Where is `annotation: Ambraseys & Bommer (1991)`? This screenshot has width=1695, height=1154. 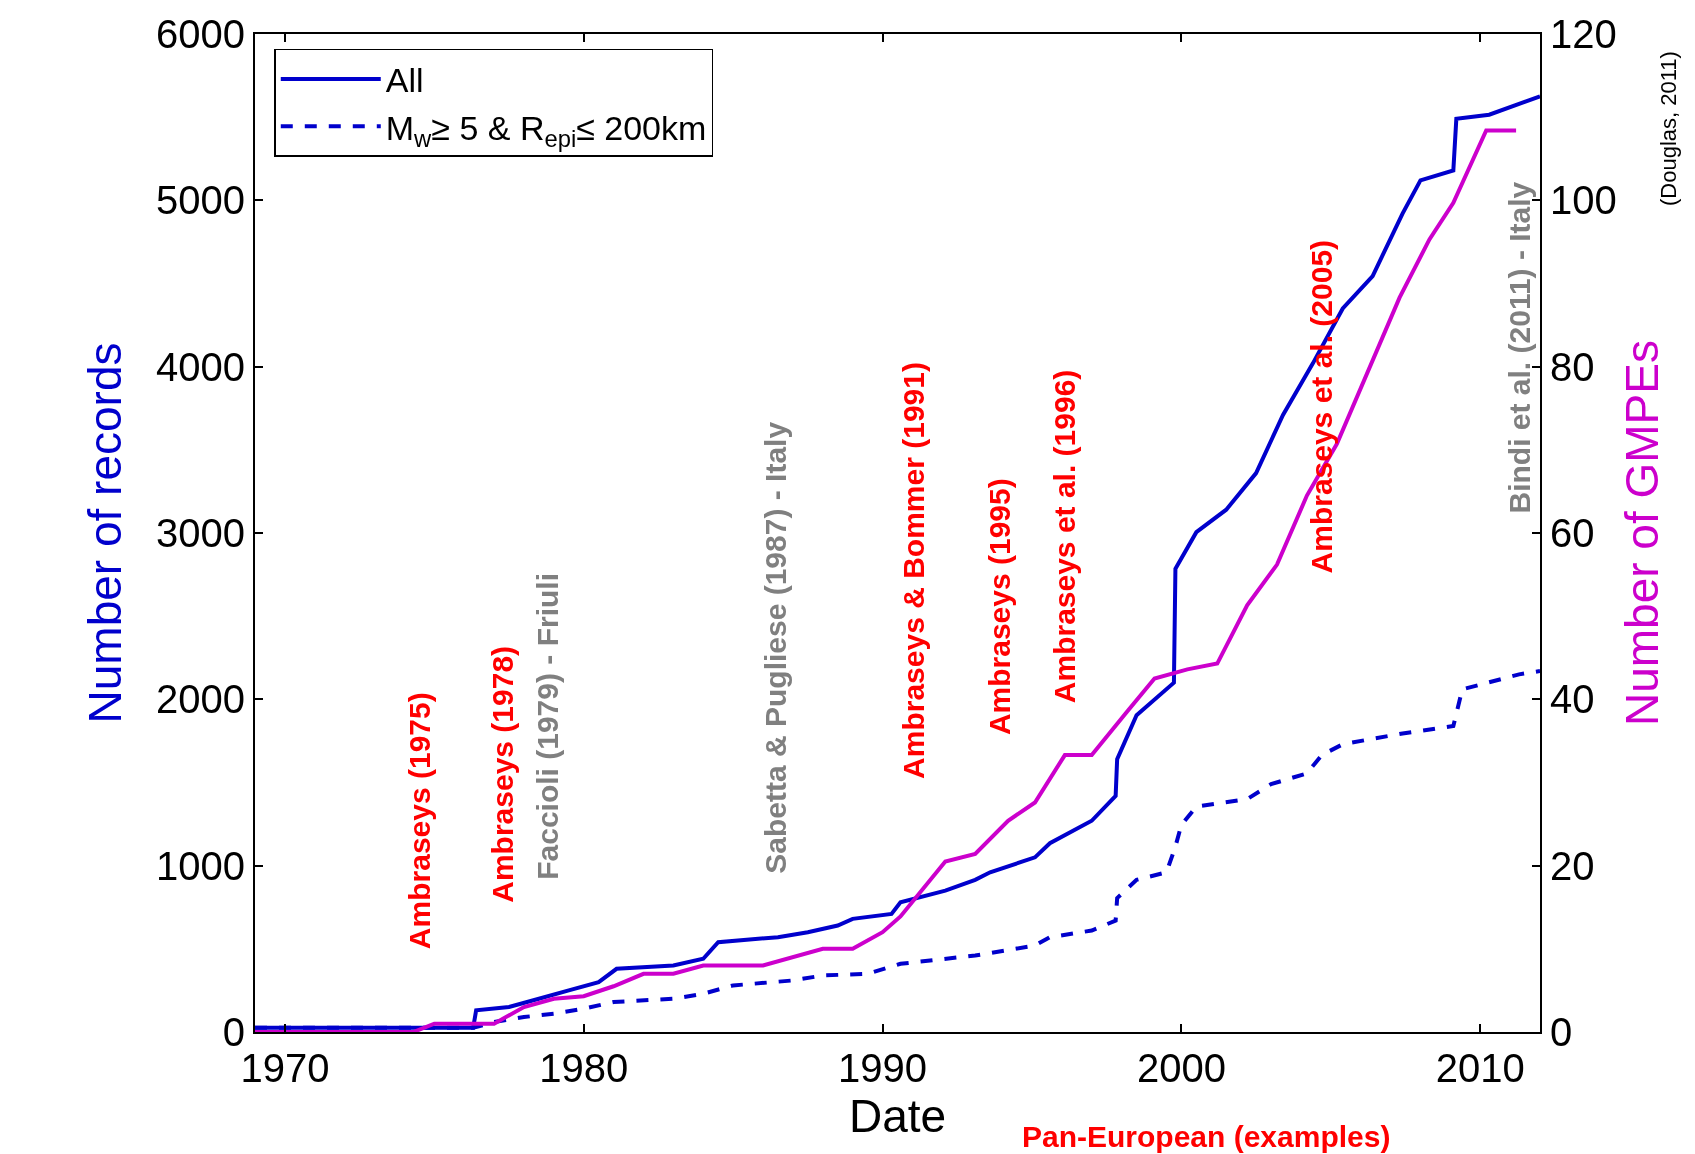
annotation: Ambraseys & Bommer (1991) is located at coordinates (913, 570).